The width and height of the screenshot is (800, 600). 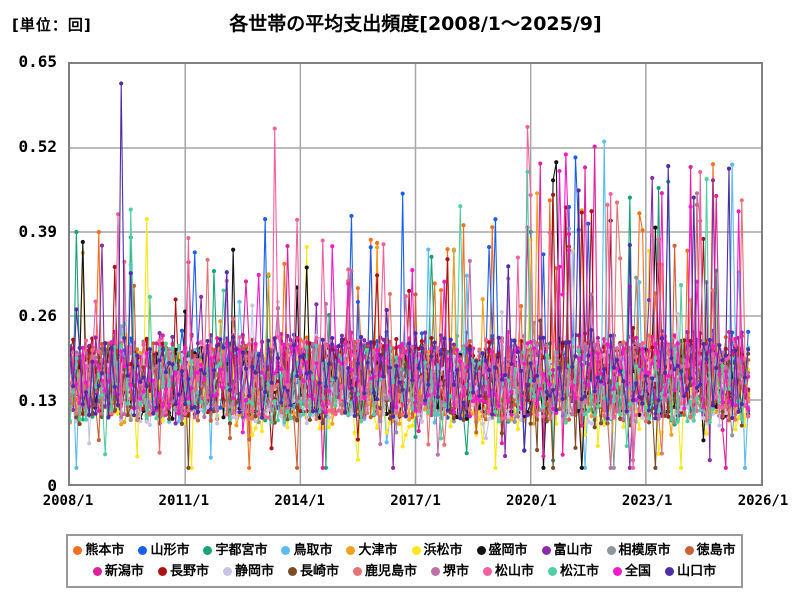 I want to click on legend-label: 松江市, so click(x=580, y=571).